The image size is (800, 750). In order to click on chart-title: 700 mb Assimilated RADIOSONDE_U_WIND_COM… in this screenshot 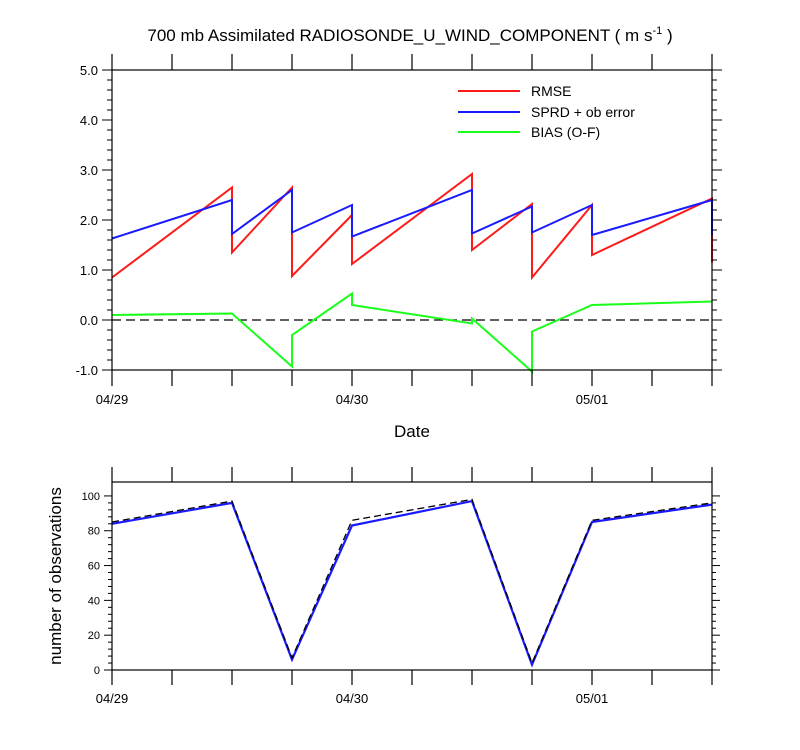, I will do `click(409, 35)`.